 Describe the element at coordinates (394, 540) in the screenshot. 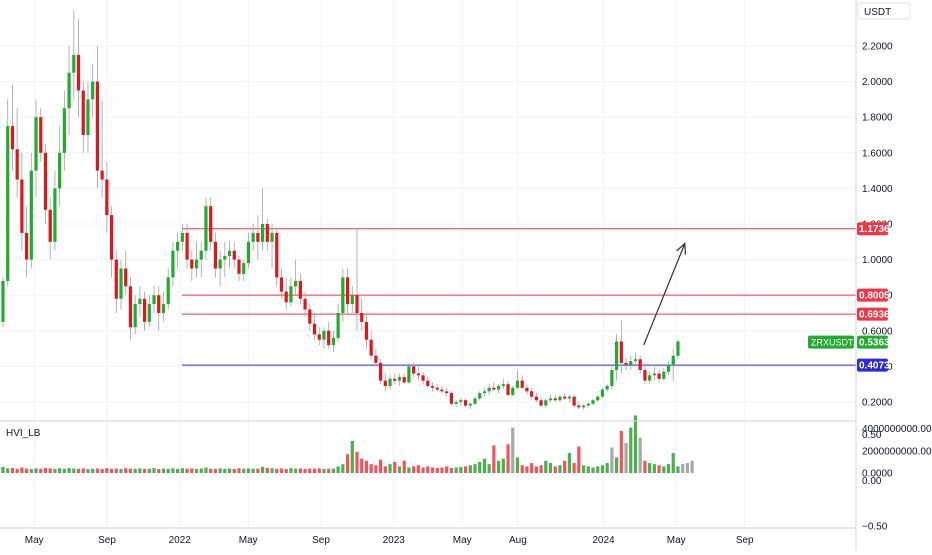

I see `time-tick-label: 2023` at that location.